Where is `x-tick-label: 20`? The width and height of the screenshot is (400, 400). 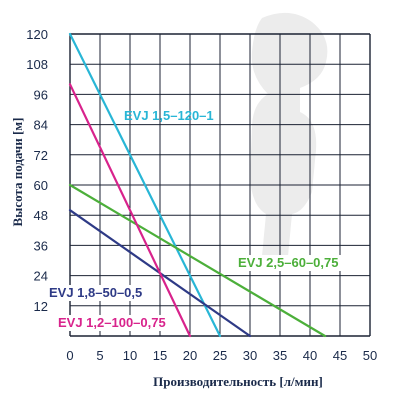 x-tick-label: 20 is located at coordinates (190, 355).